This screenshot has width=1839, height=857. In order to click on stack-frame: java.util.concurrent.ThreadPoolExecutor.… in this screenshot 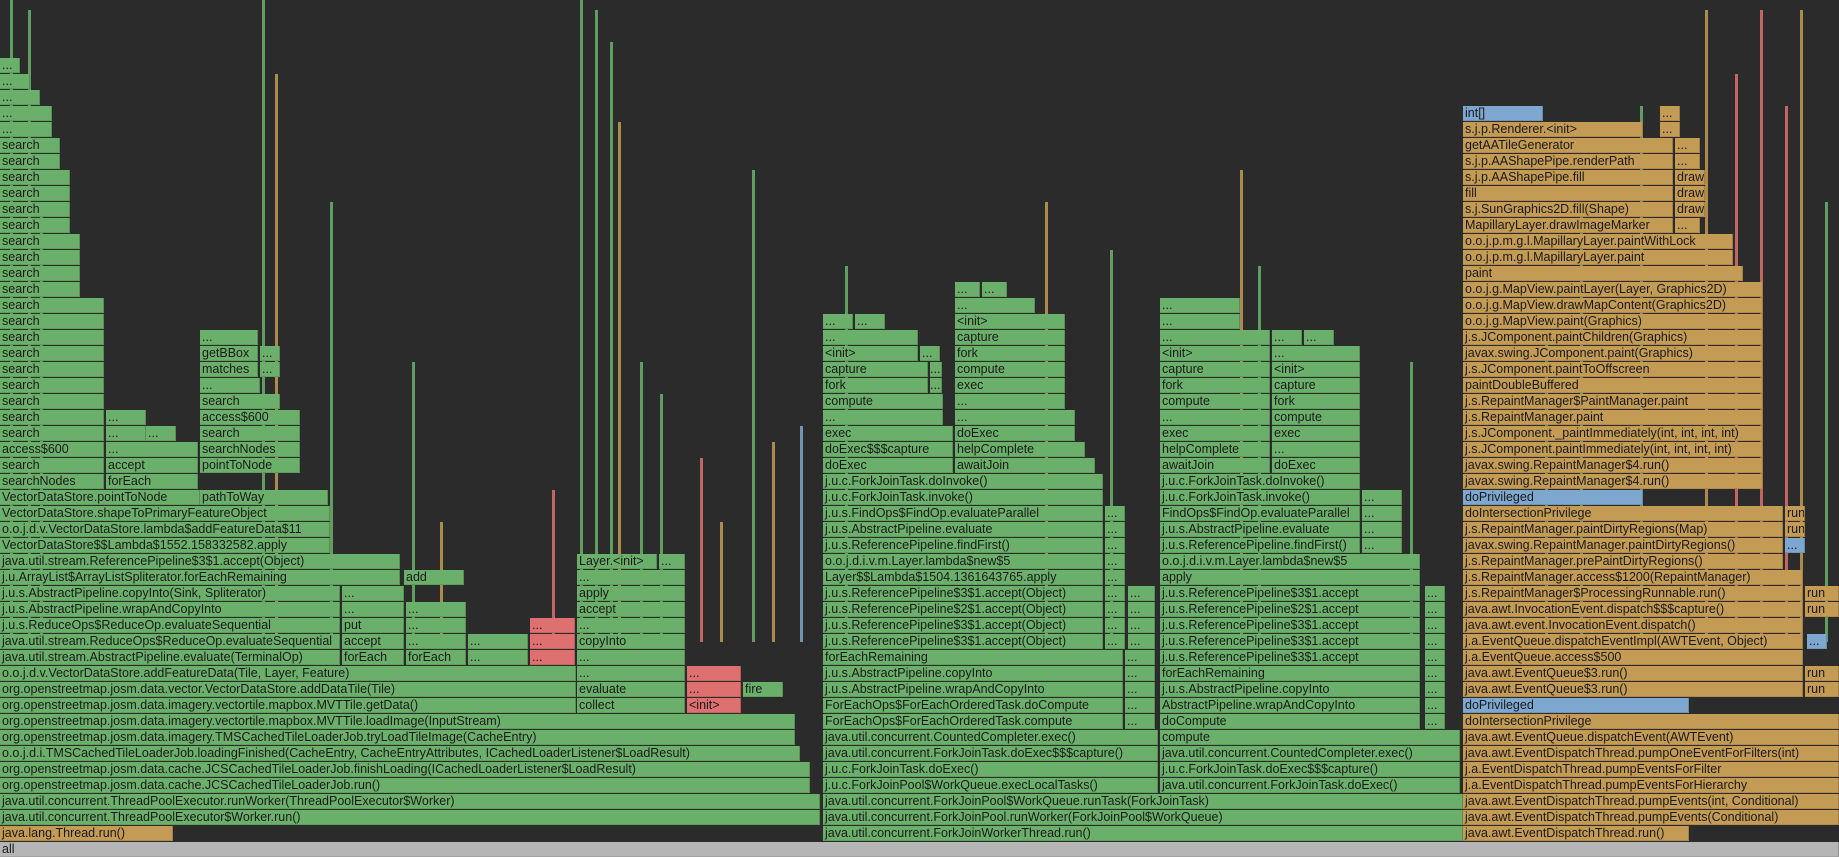, I will do `click(410, 801)`.